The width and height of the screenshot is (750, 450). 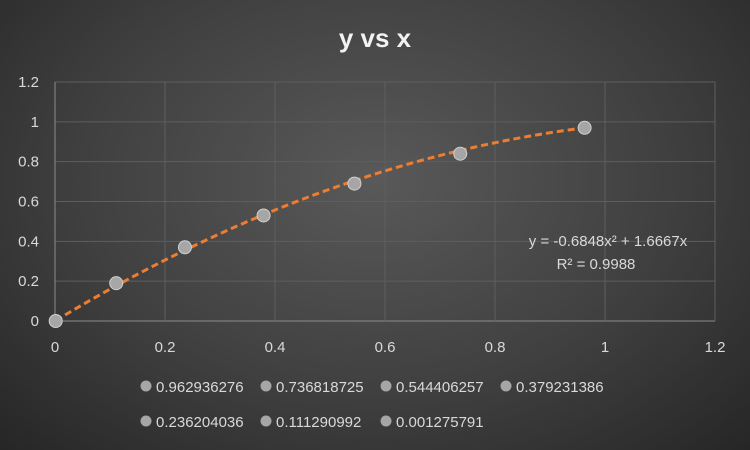 I want to click on x-tick-label: 0.2, so click(x=165, y=347).